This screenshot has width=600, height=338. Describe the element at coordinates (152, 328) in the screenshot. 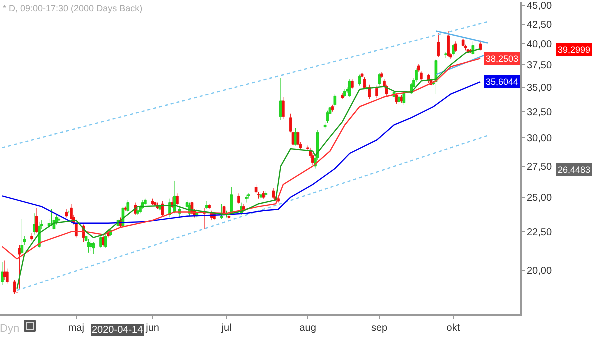

I see `x-tick-label: jun` at that location.